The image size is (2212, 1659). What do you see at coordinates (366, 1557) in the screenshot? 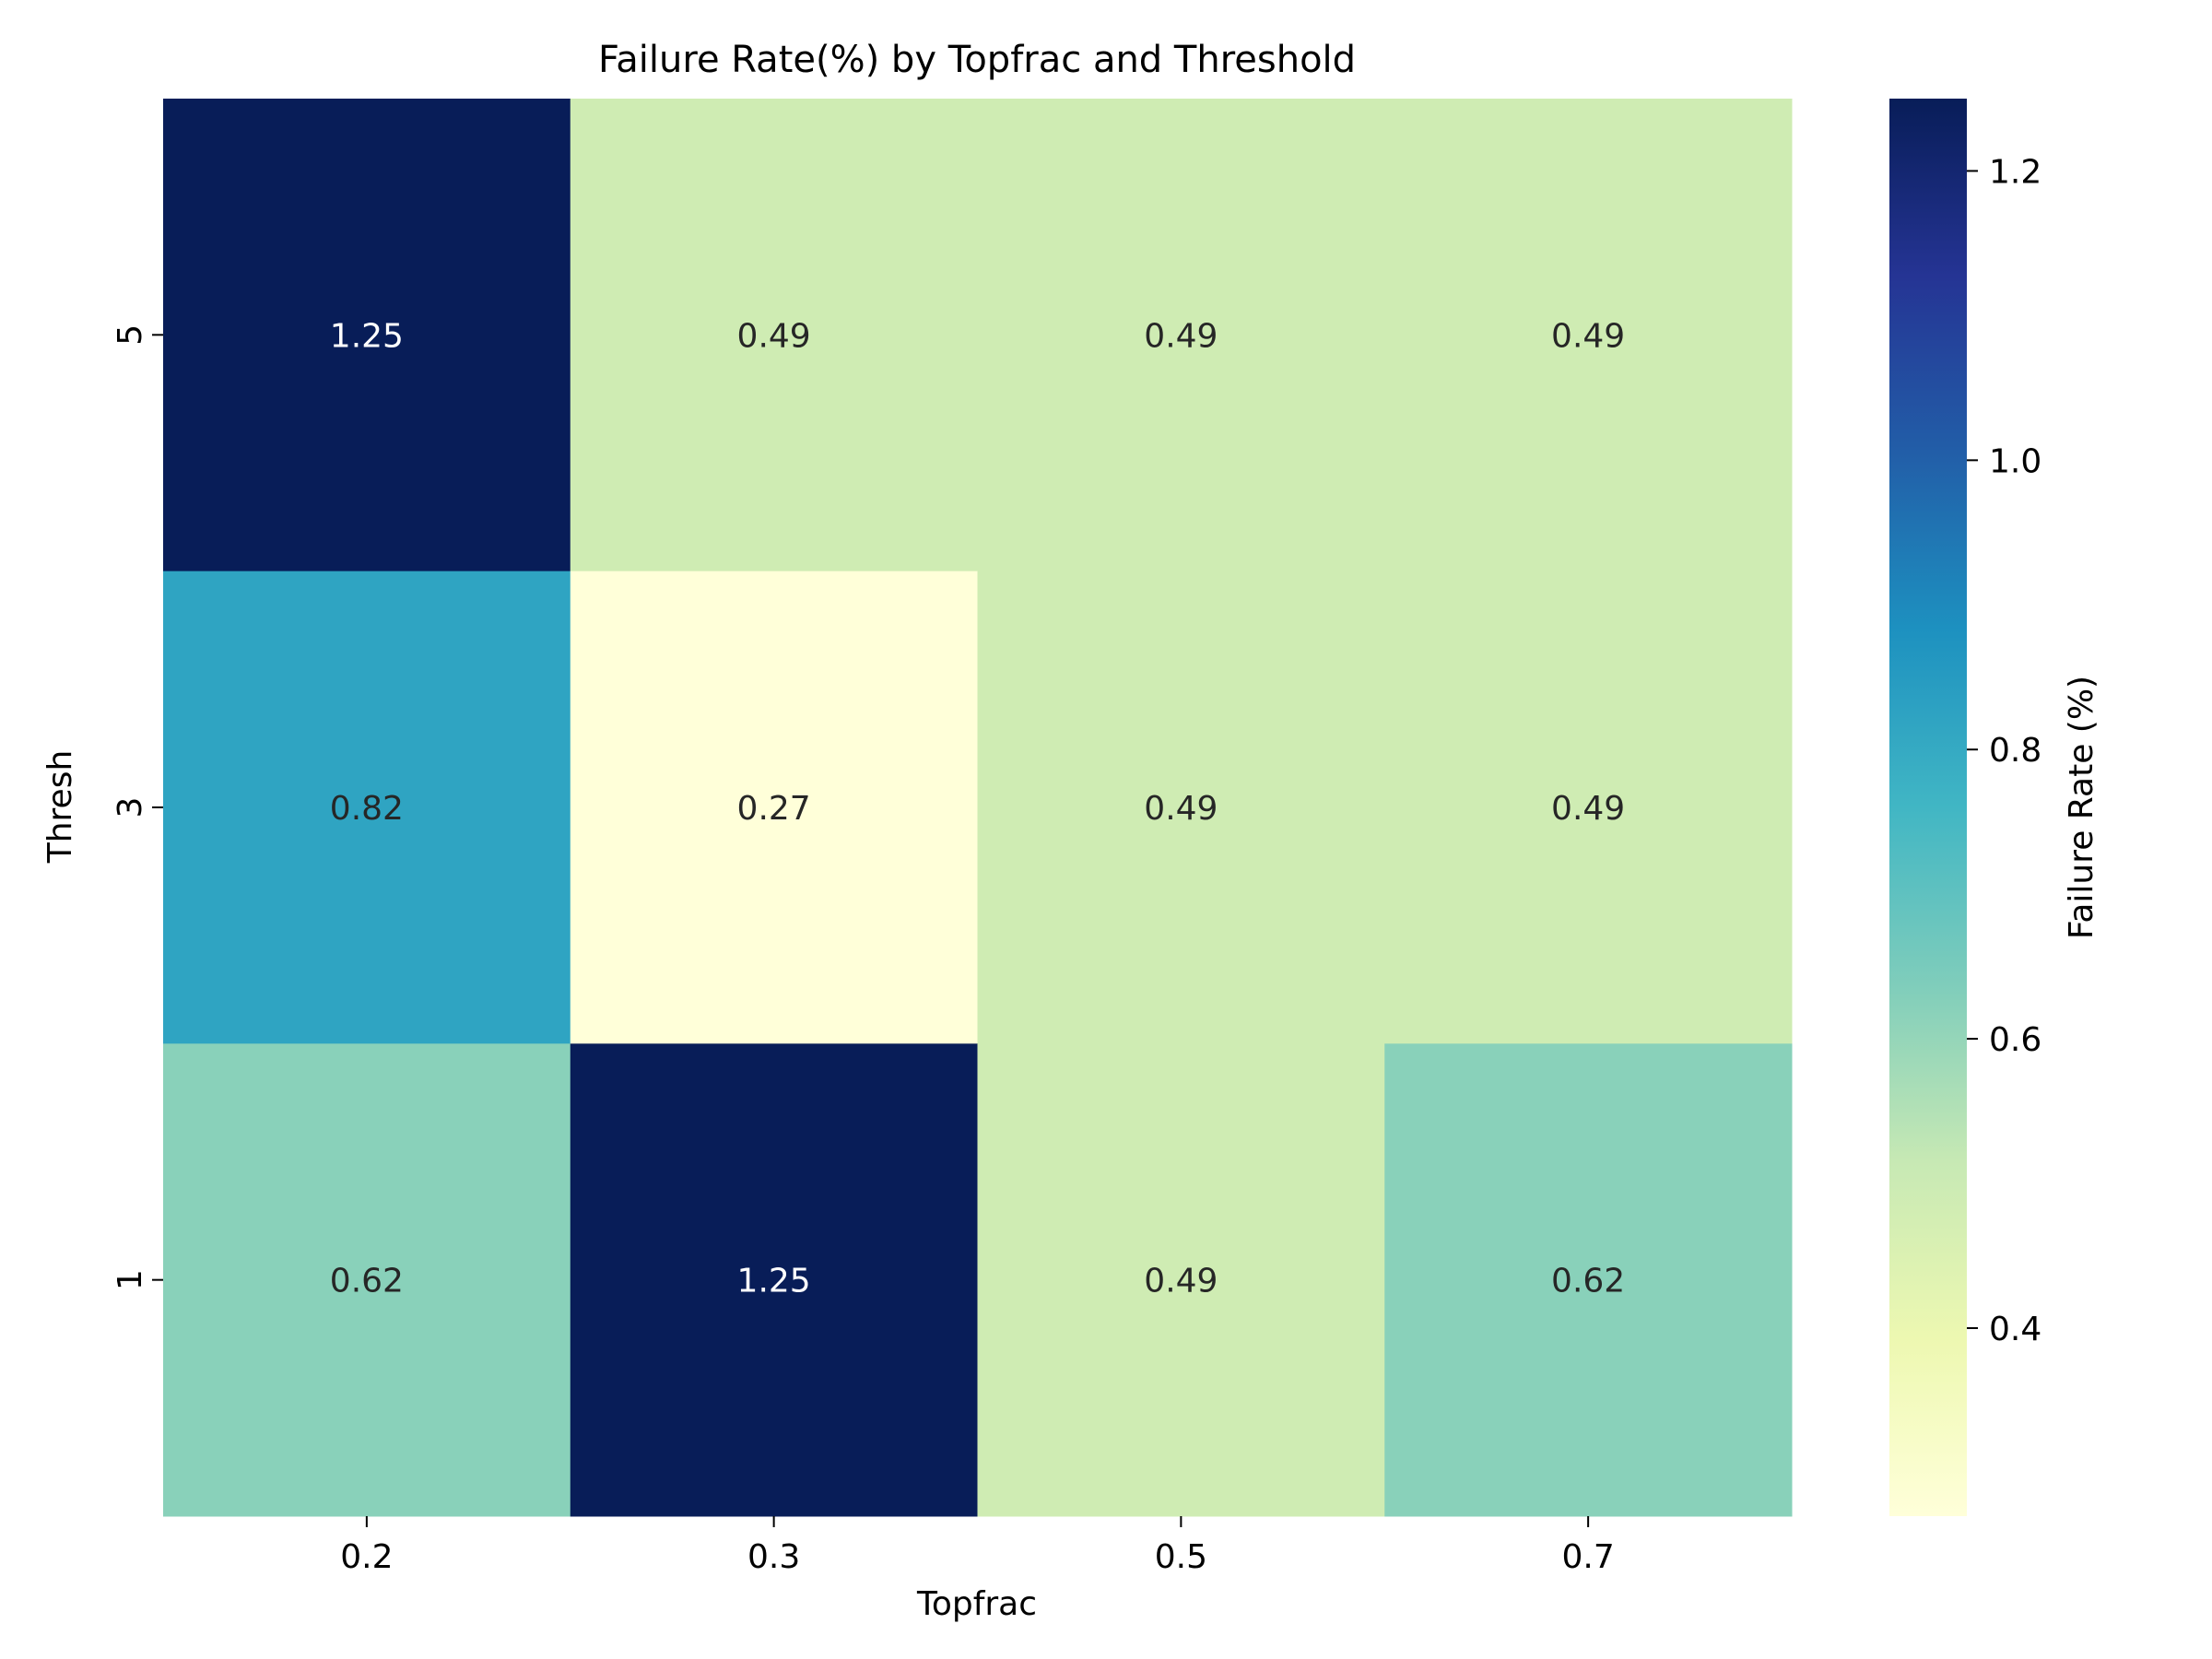
I see `x-tick-label: 0.2` at bounding box center [366, 1557].